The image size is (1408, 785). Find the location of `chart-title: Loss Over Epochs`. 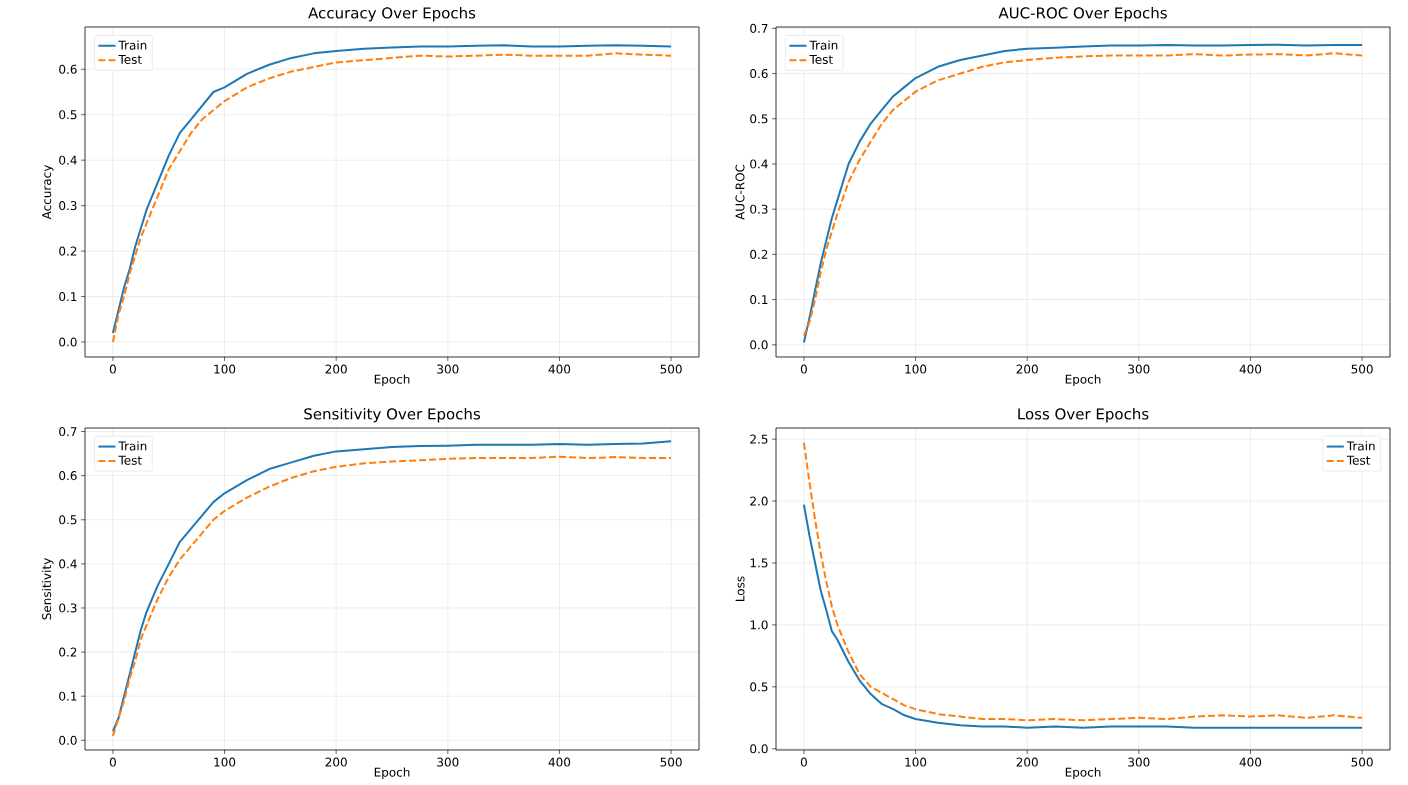

chart-title: Loss Over Epochs is located at coordinates (1083, 415).